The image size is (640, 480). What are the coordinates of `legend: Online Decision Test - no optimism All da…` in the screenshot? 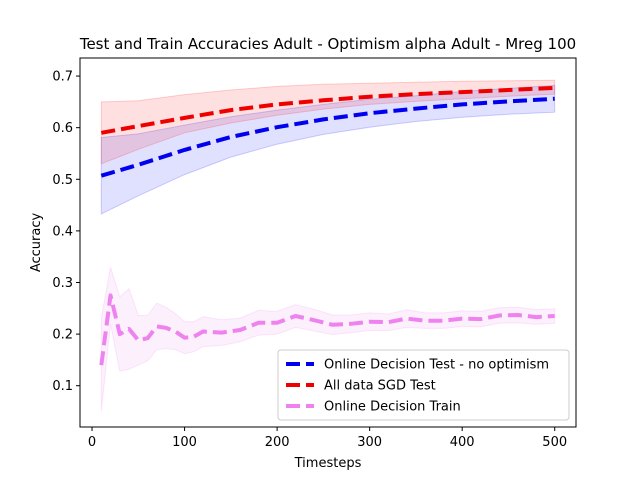 It's located at (423, 385).